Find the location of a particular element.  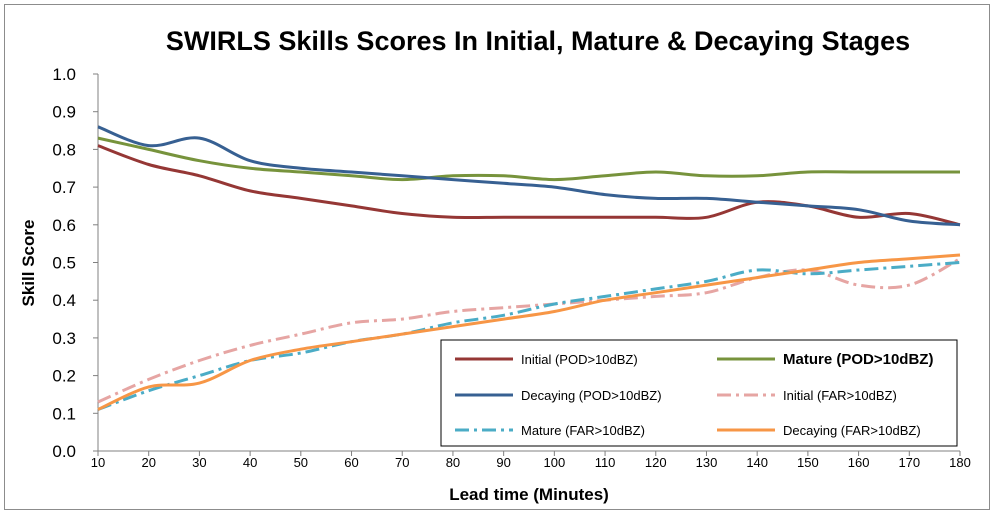

x-axis-label: Lead time (Minutes) is located at coordinates (529, 494).